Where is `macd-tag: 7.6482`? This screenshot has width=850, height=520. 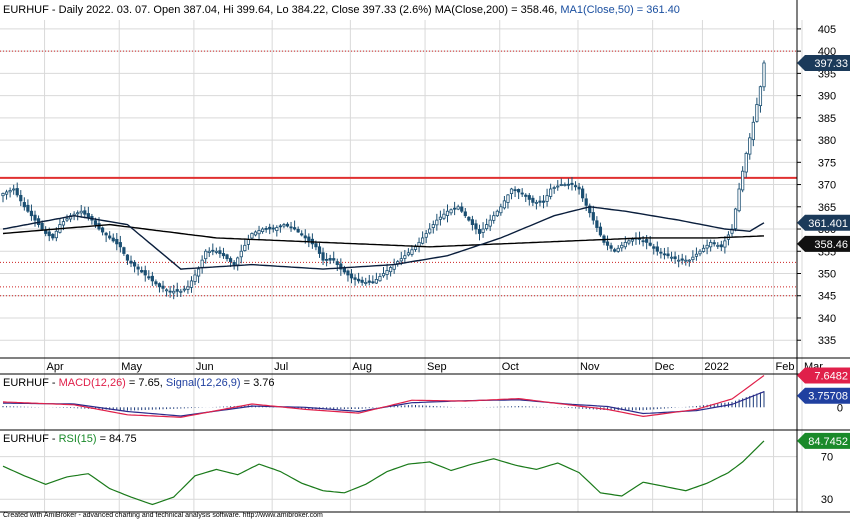 macd-tag: 7.6482 is located at coordinates (823, 375).